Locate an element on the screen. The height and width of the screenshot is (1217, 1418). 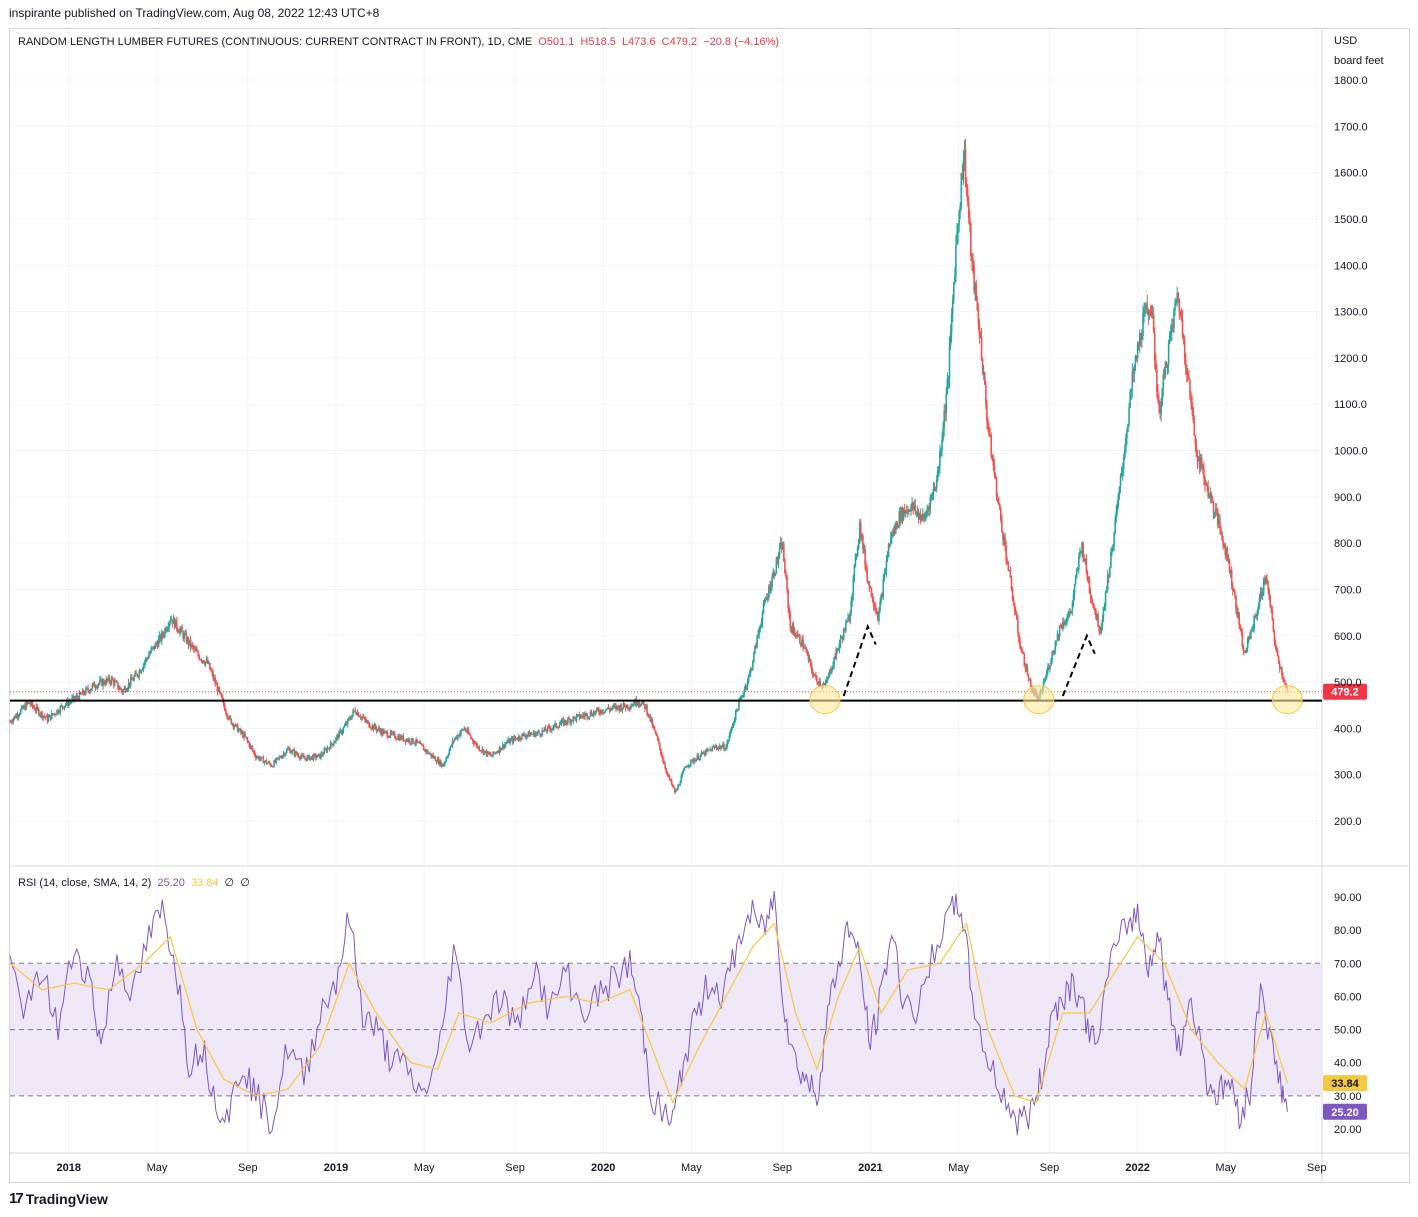
price-tick-label: 1100.0 is located at coordinates (1350, 405).